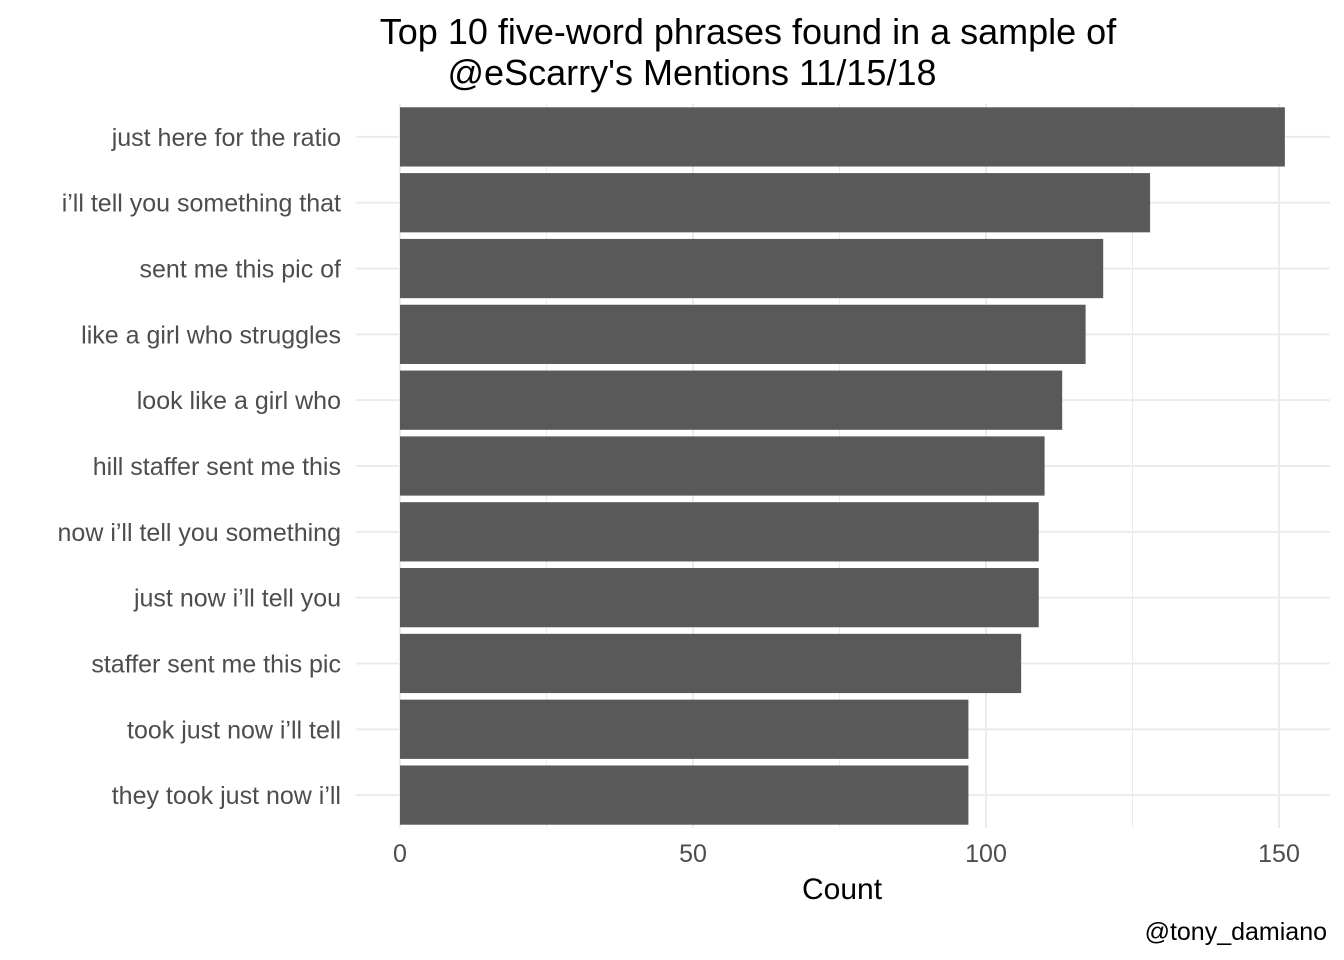 The height and width of the screenshot is (960, 1344). I want to click on x-tick-label: 50, so click(693, 854).